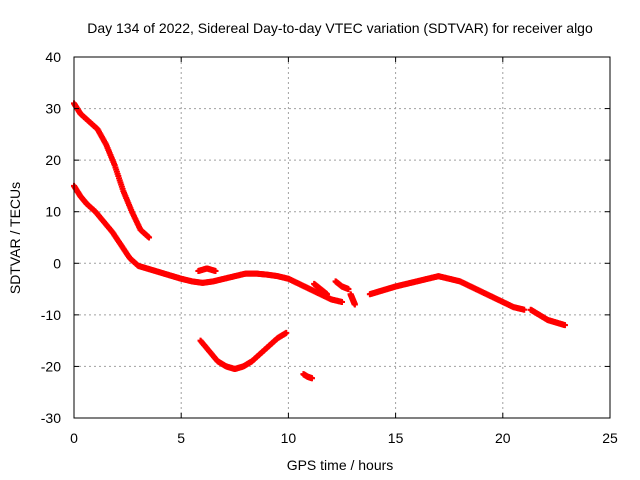  Describe the element at coordinates (15, 238) in the screenshot. I see `y-axis-label: SDTVAR / TECUs` at that location.